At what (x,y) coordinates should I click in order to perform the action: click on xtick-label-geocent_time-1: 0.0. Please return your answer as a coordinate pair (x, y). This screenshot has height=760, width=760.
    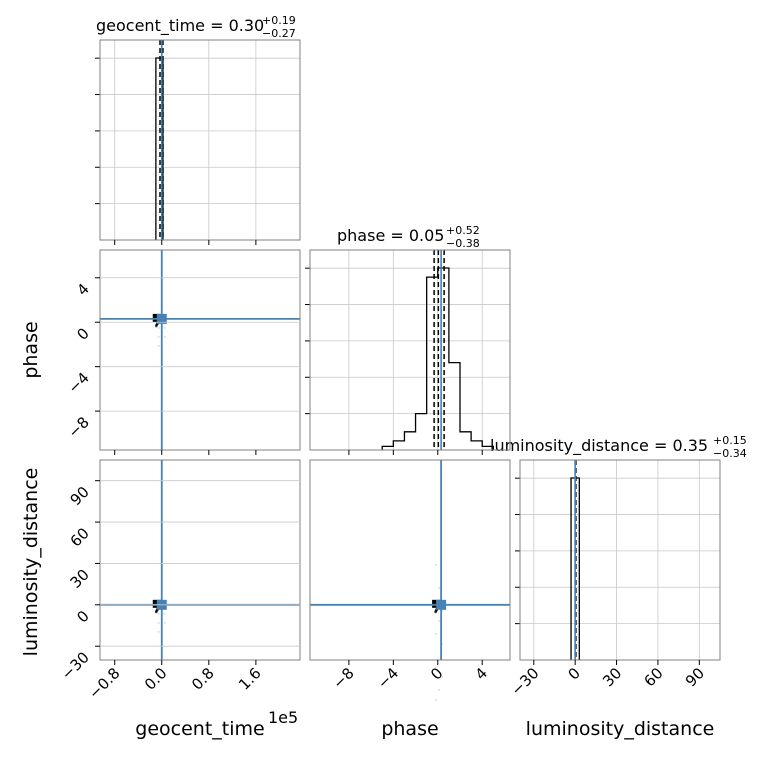
    Looking at the image, I should click on (156, 679).